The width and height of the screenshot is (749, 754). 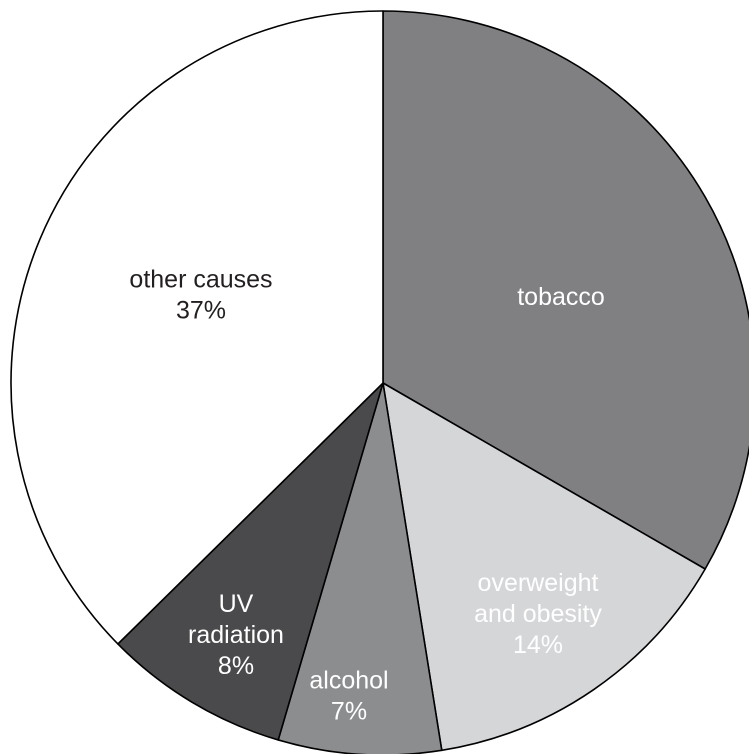 I want to click on label-uv-radiation: UV radiation 8%, so click(x=236, y=635).